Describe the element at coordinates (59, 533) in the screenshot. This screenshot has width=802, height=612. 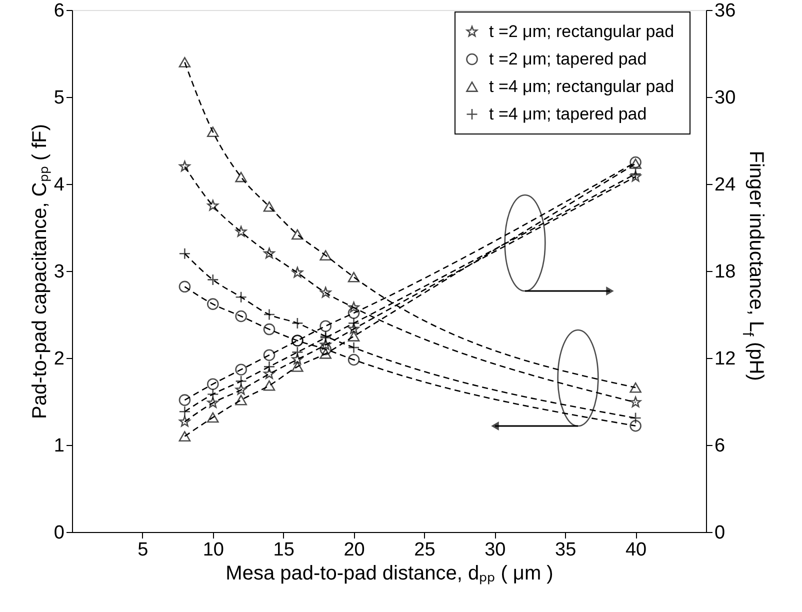
I see `y-tick-label: 0` at that location.